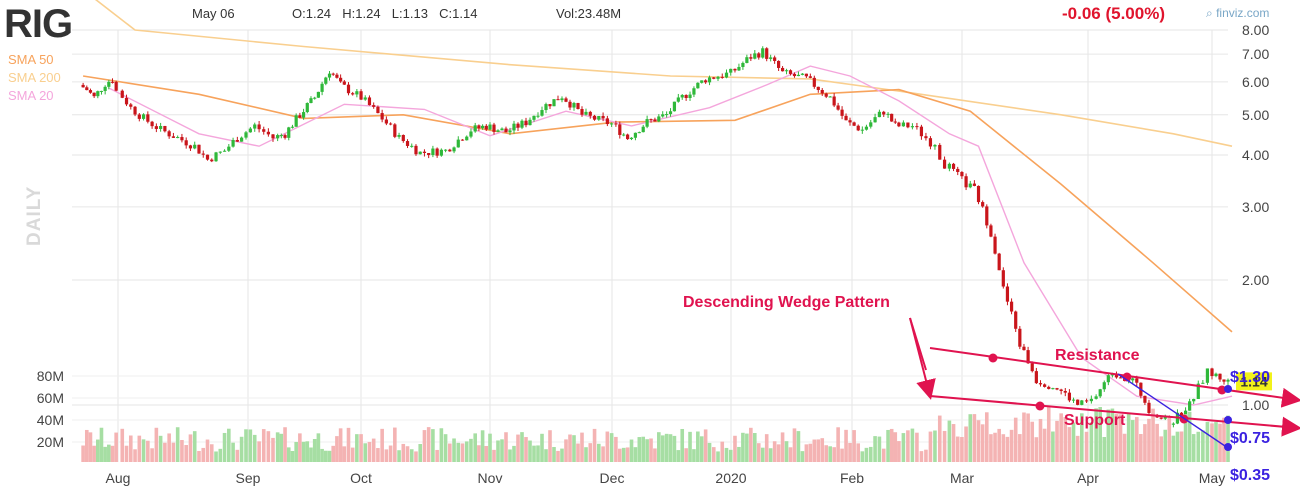  Describe the element at coordinates (31, 59) in the screenshot. I see `legend-sma50: SMA 50` at that location.